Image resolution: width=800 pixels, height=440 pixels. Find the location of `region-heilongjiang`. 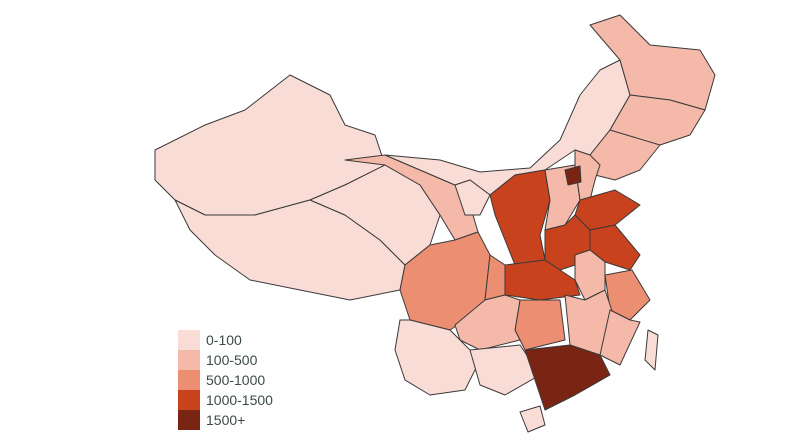

region-heilongjiang is located at coordinates (652, 62).